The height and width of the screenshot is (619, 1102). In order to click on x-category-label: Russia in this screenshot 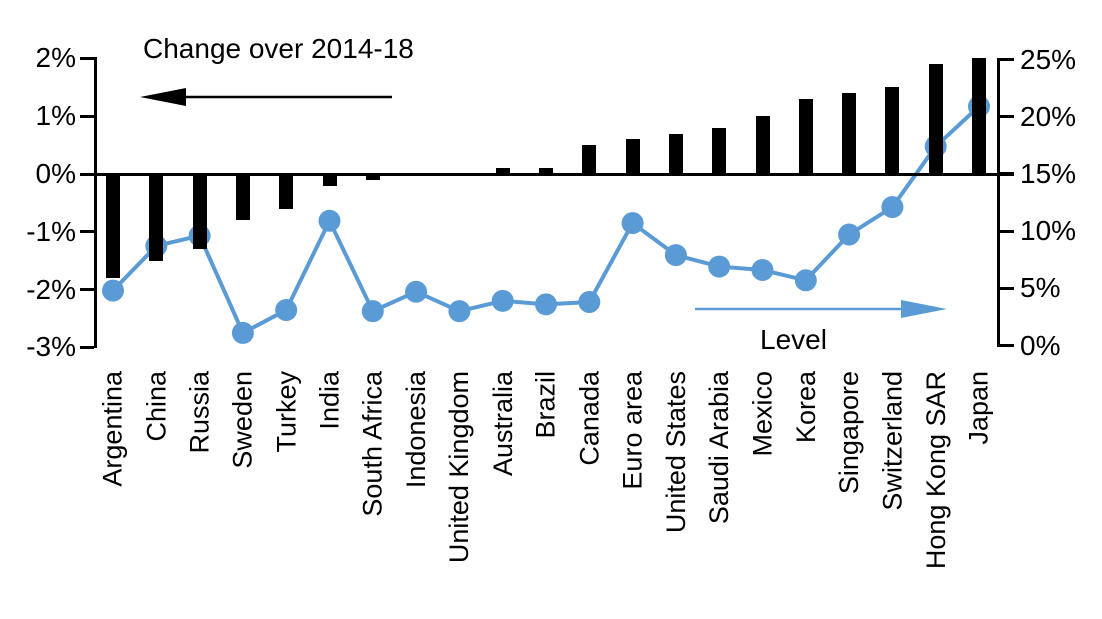, I will do `click(199, 412)`.